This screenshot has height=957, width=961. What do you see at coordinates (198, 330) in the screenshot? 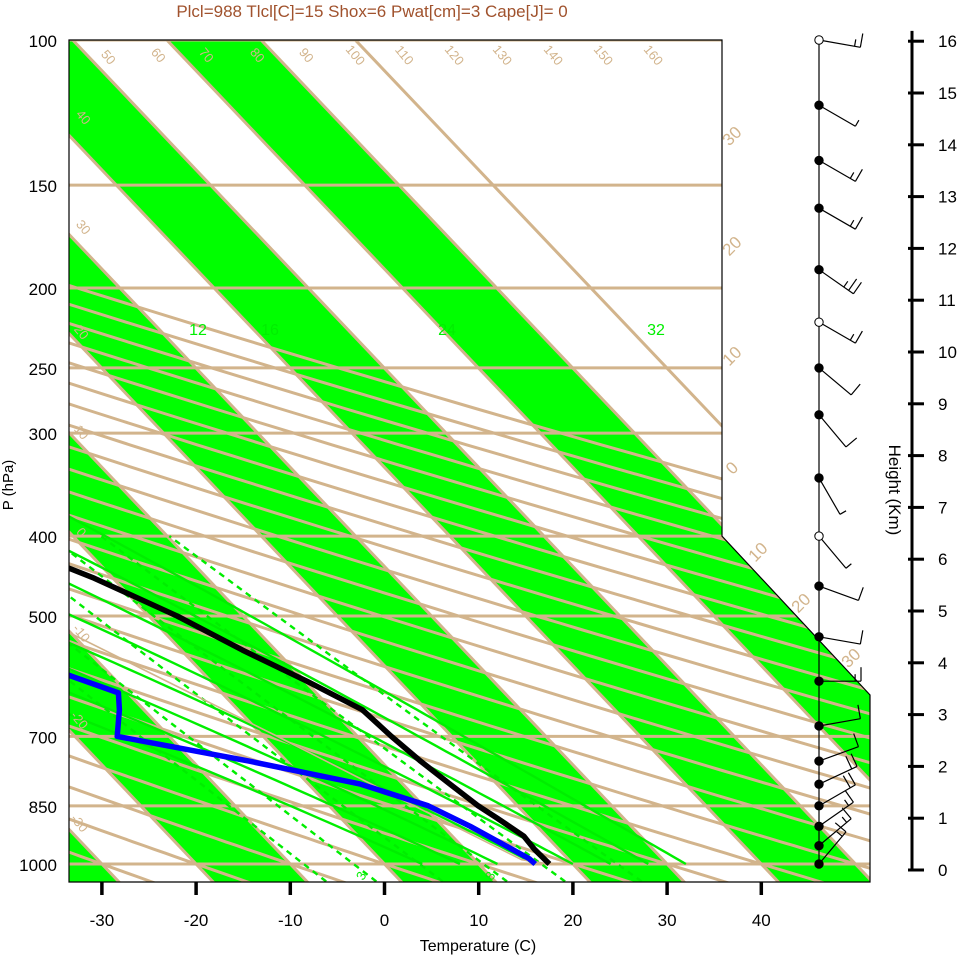
I see `theta-e-label: 12` at bounding box center [198, 330].